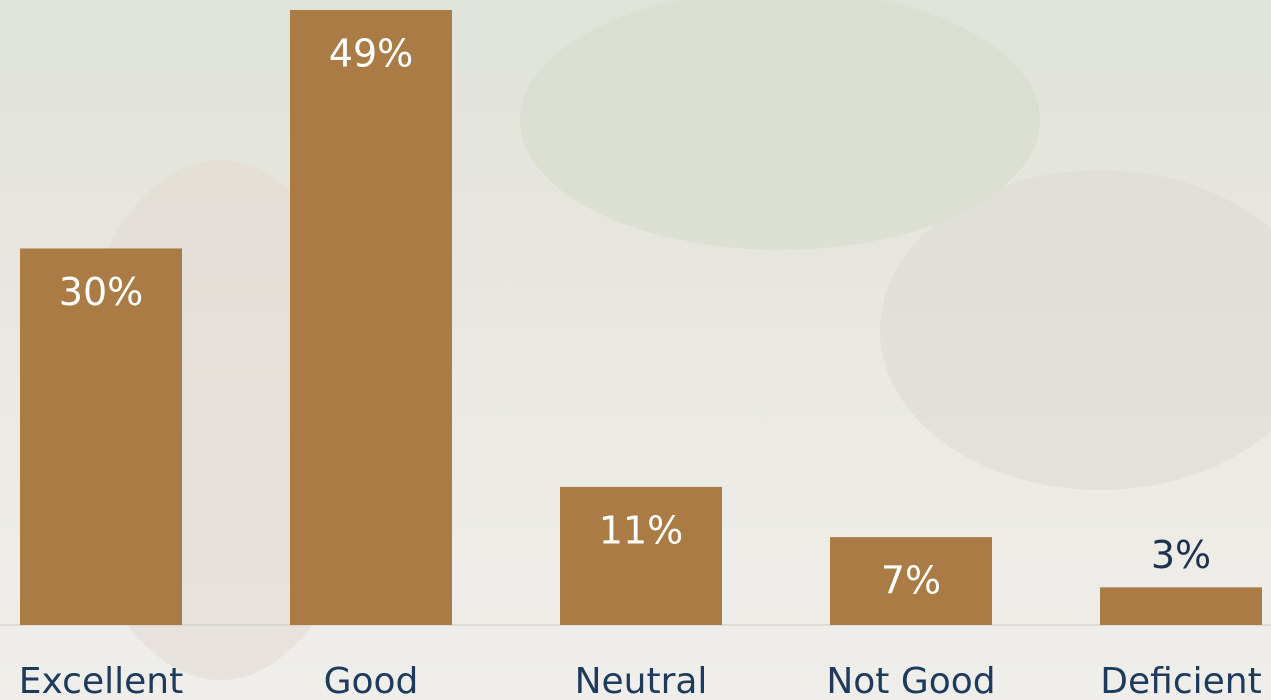  I want to click on value-label: 30%, so click(101, 292).